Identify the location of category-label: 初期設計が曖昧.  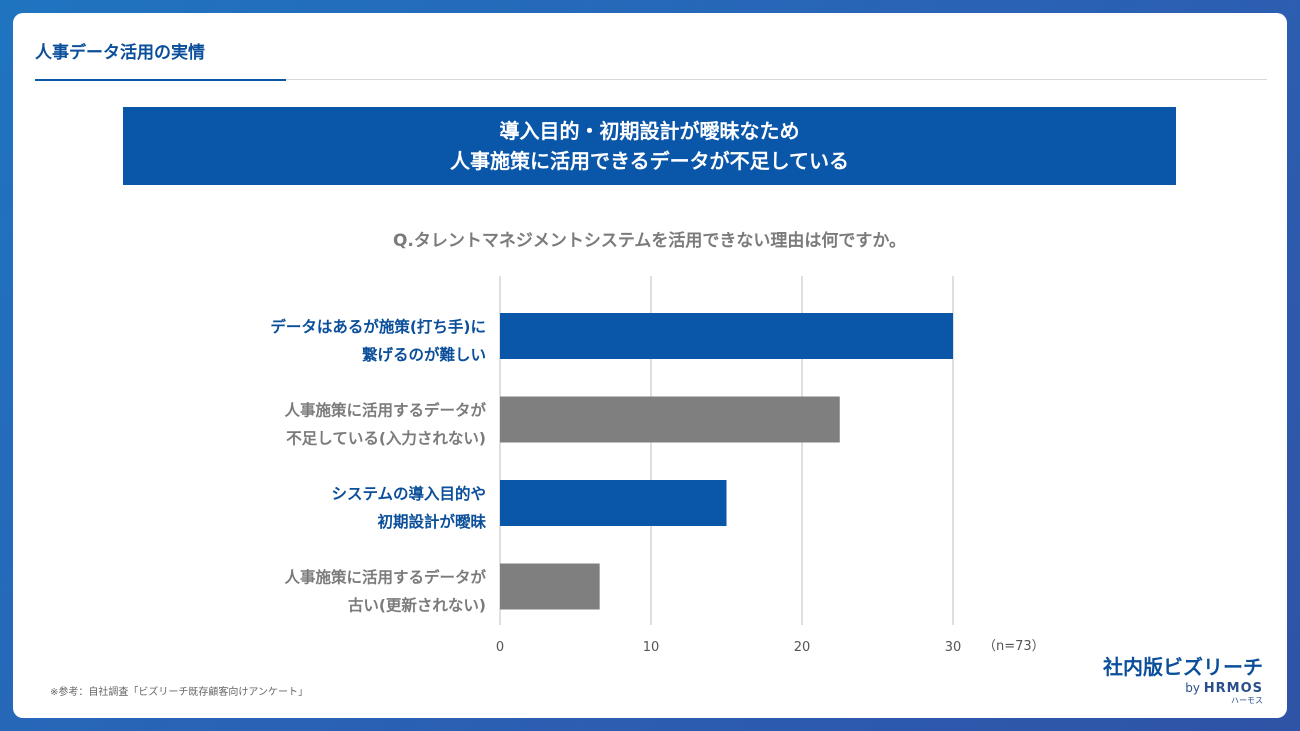
(431, 521).